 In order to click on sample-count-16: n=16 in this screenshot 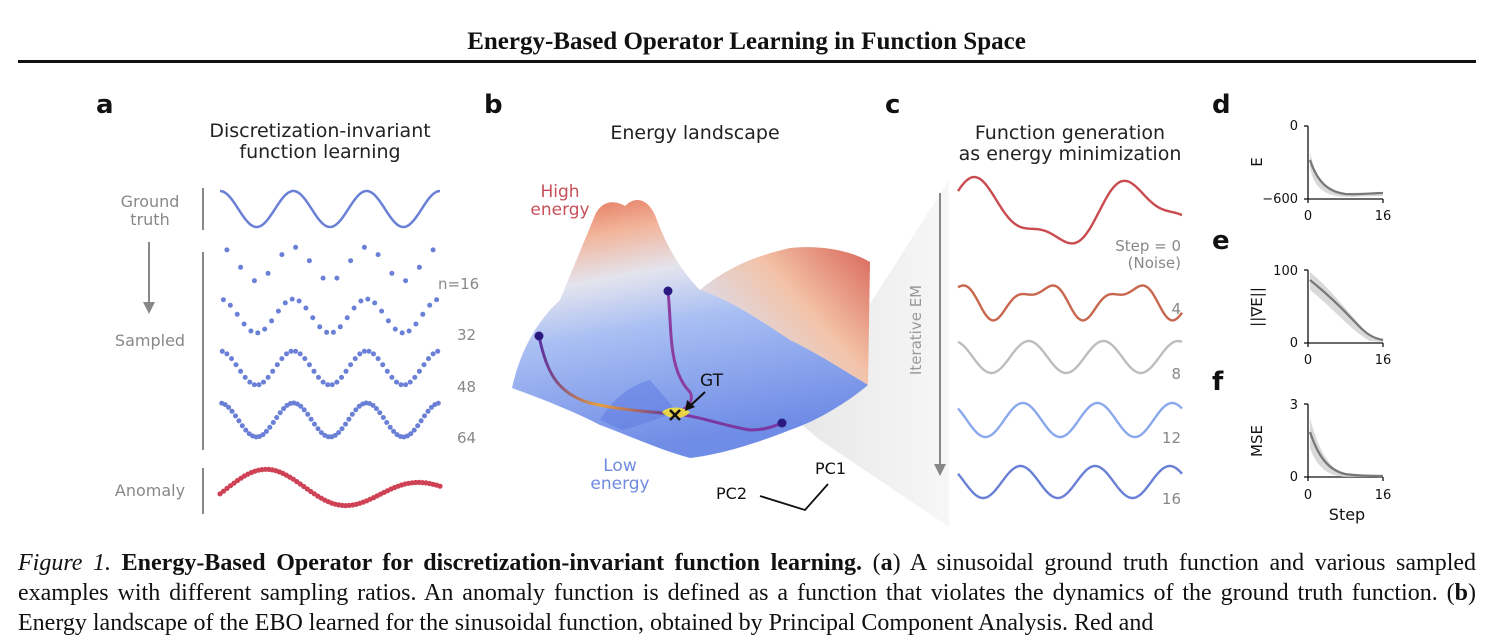, I will do `click(459, 284)`.